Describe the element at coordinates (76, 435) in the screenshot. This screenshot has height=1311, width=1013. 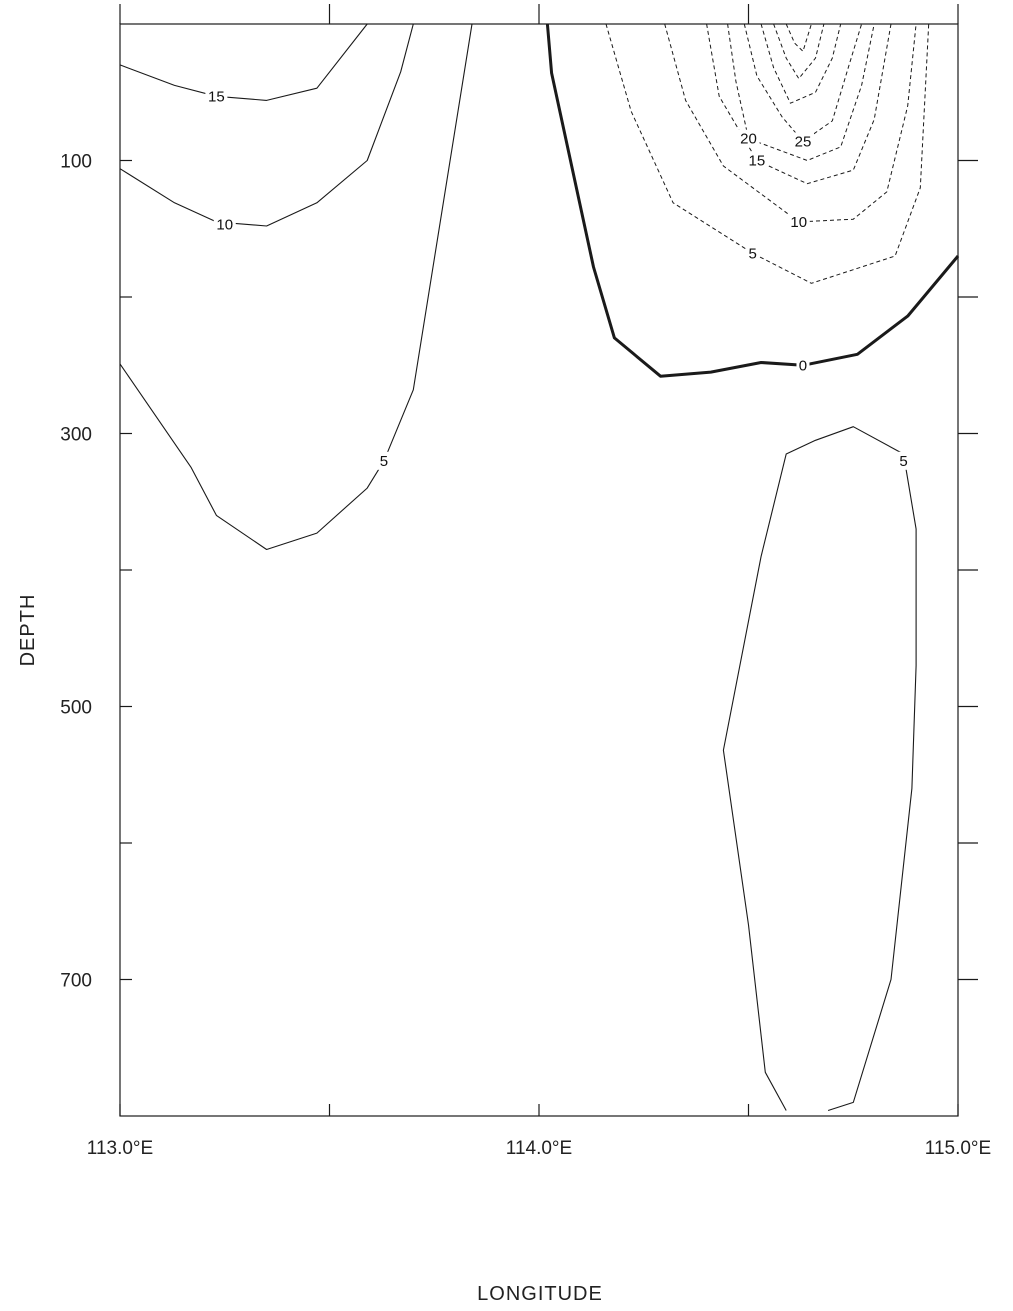
I see `y-tick-label: 300` at that location.